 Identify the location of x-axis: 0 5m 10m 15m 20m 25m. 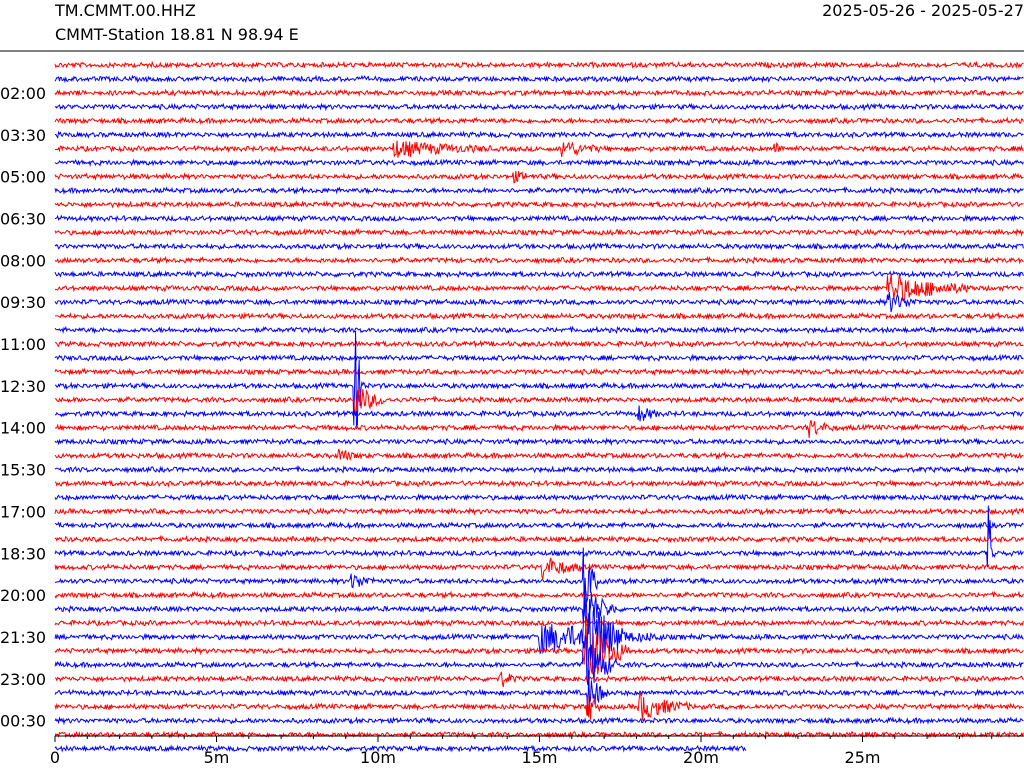
(537, 751).